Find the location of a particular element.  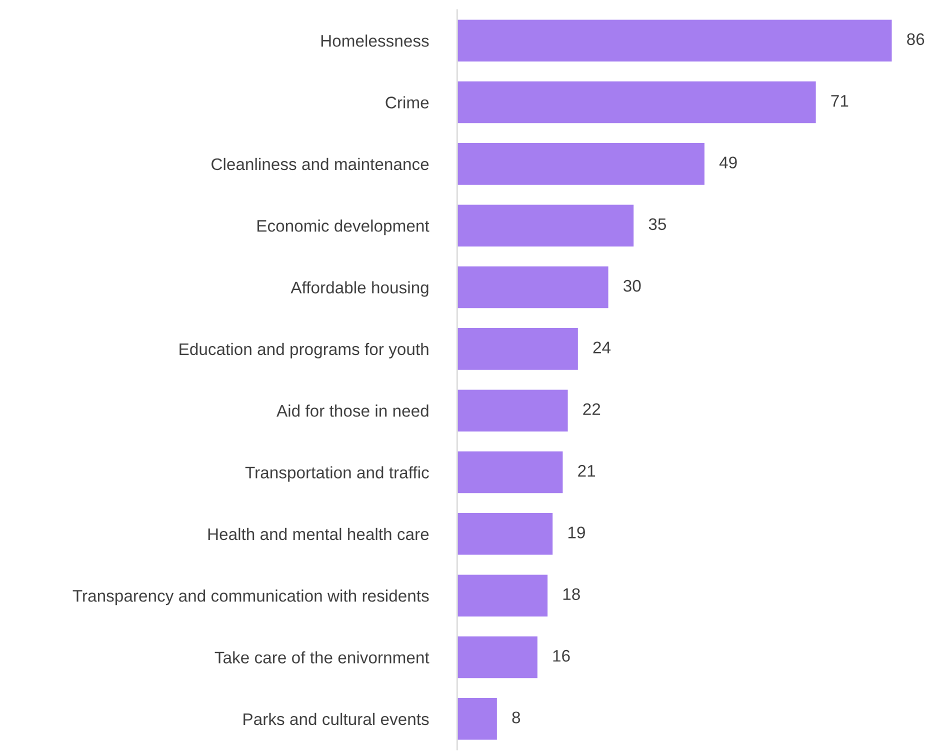

data-label: 35 is located at coordinates (657, 224).